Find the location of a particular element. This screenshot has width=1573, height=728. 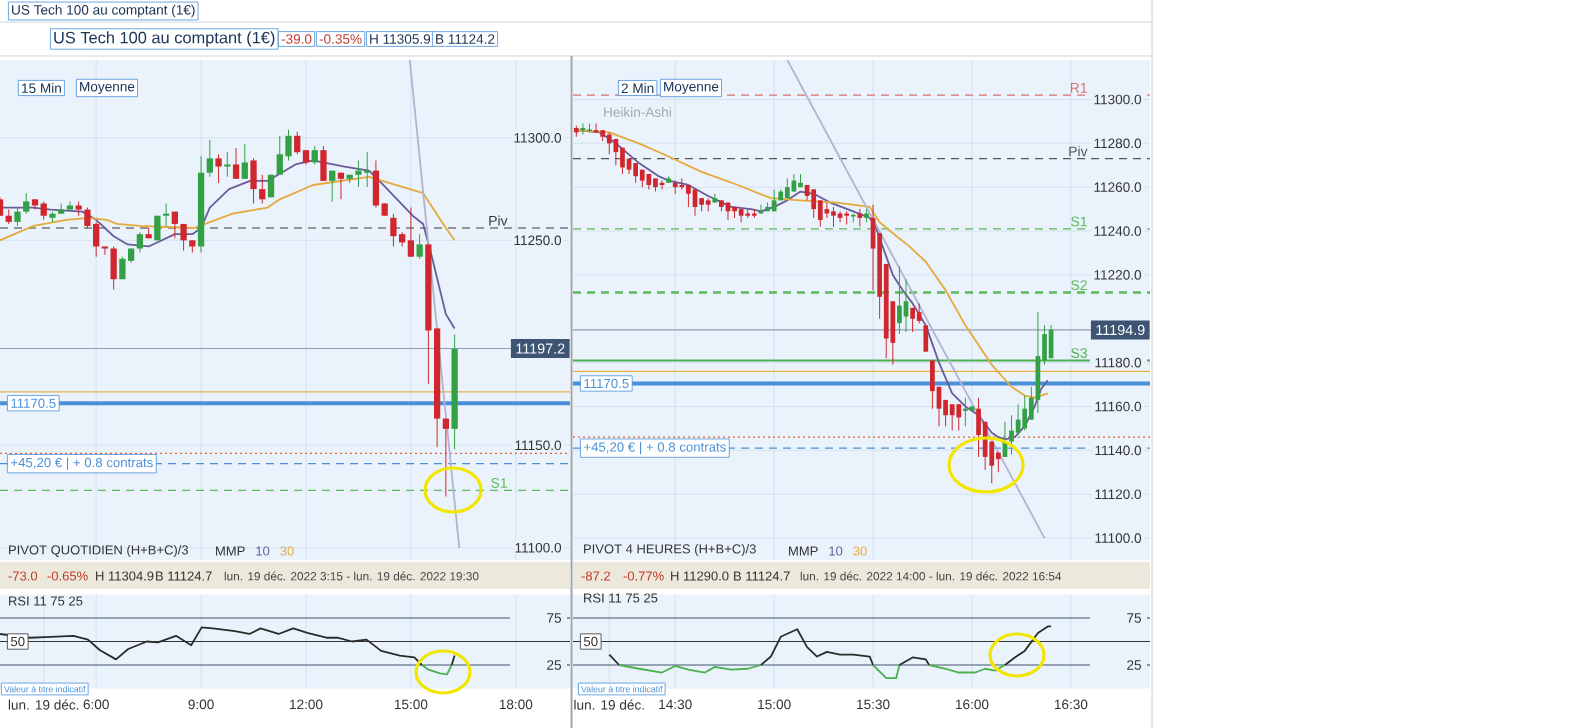

annotation: 2 Min is located at coordinates (637, 88).